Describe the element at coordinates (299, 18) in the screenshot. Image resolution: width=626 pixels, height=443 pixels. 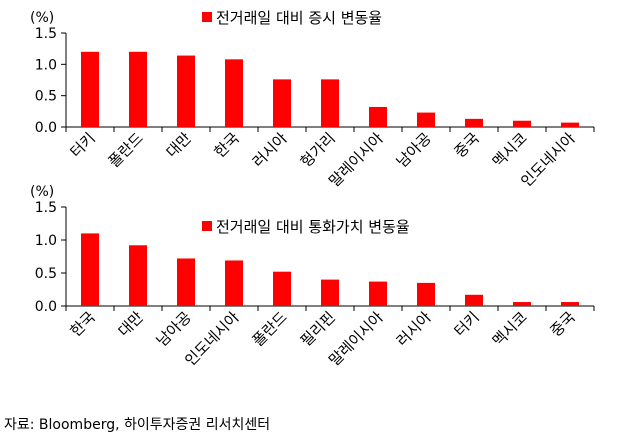
I see `legend-label: 전거래일 대비 증시 변동율` at that location.